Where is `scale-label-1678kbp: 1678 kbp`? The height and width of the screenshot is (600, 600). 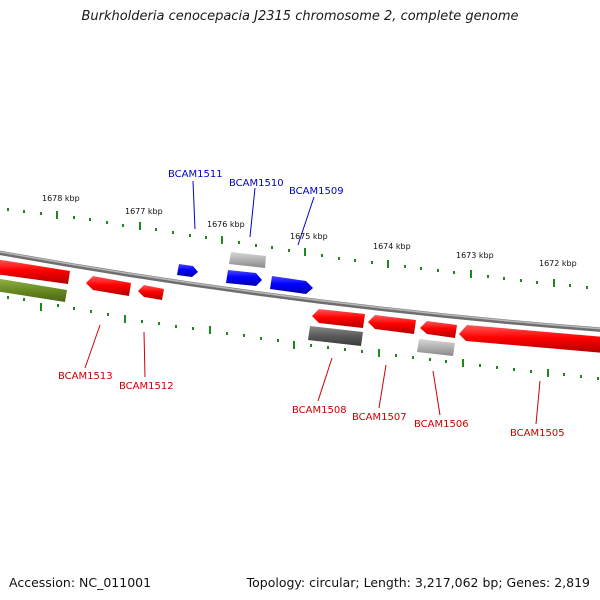 scale-label-1678kbp: 1678 kbp is located at coordinates (61, 198).